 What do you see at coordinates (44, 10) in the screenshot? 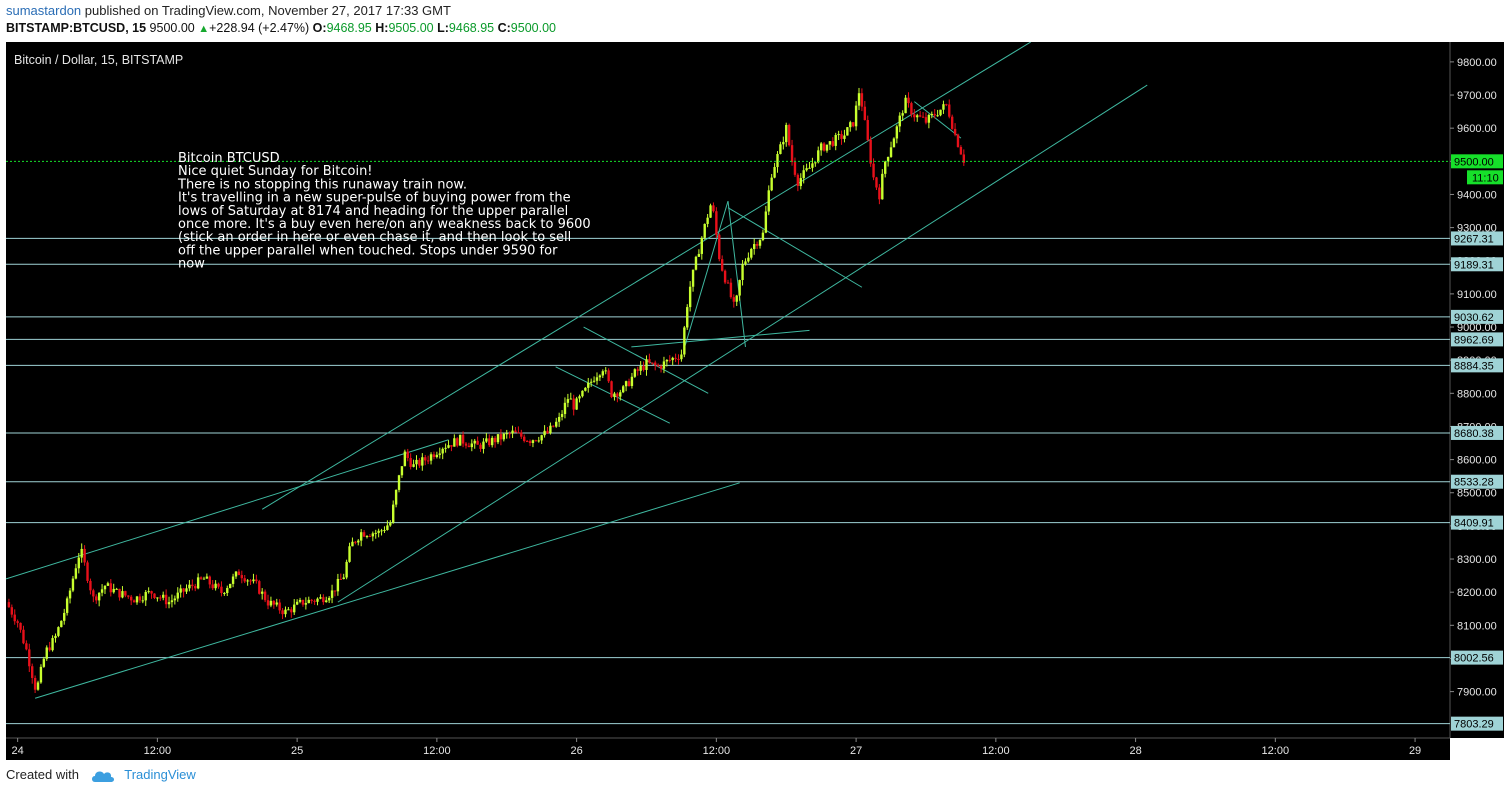
I see `author-link: sumastardon` at bounding box center [44, 10].